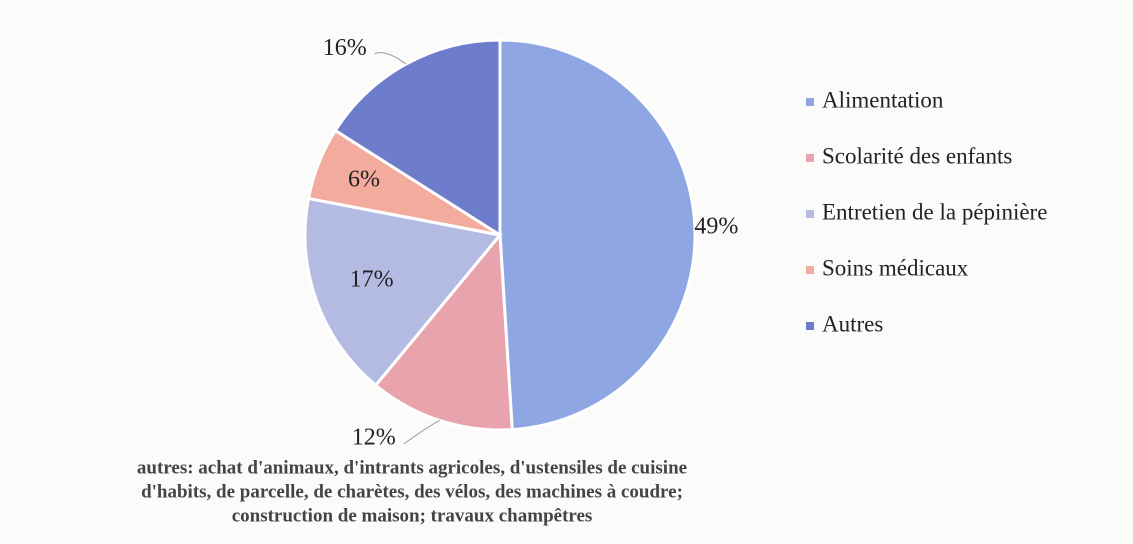 The image size is (1133, 544). I want to click on legend-label: Autres, so click(852, 323).